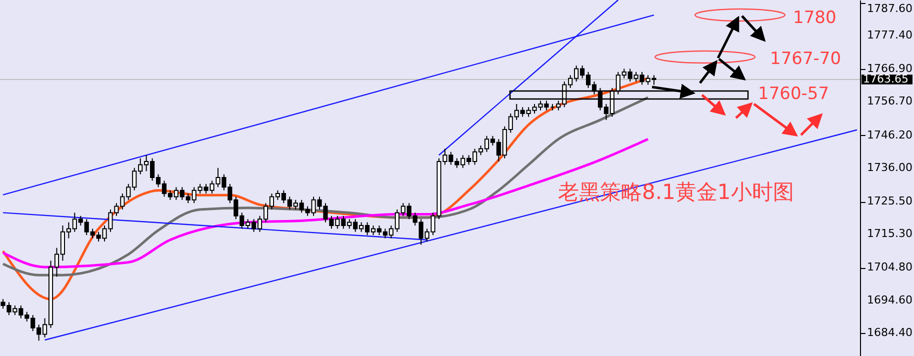  I want to click on y-tick-label: 1694.60, so click(889, 299).